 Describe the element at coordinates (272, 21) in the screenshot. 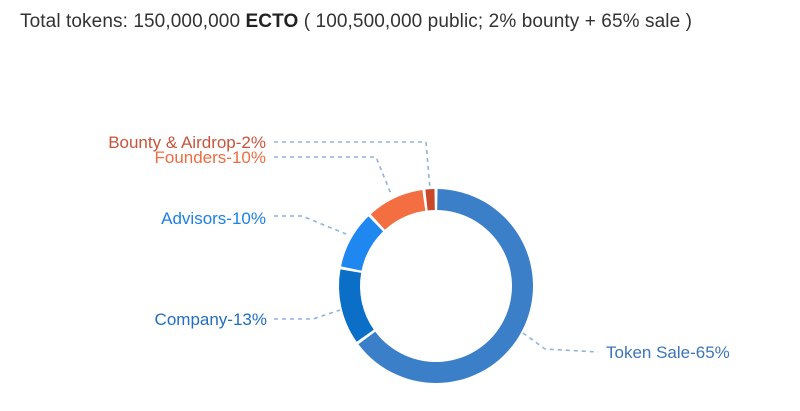

I see `token-symbol: ECTO` at that location.